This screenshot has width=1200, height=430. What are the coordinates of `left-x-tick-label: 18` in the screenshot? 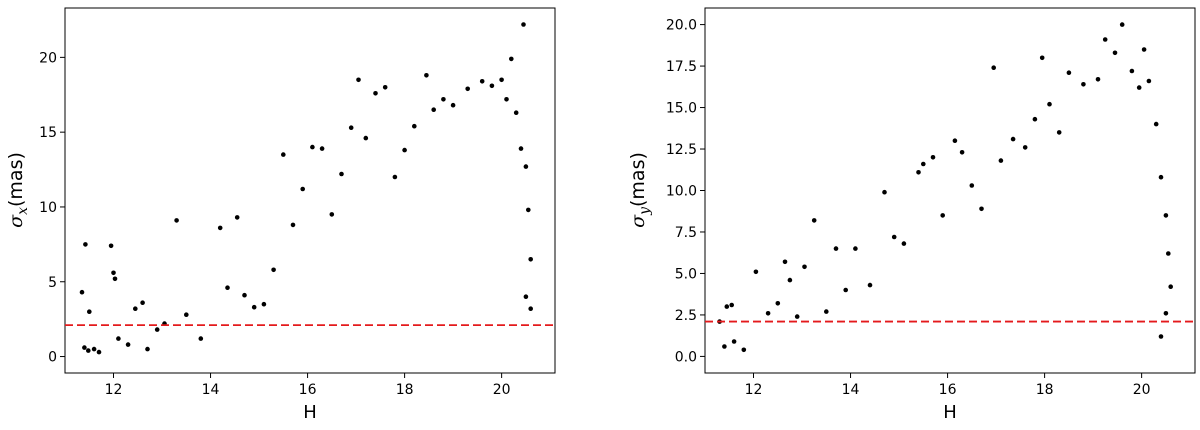 It's located at (405, 390).